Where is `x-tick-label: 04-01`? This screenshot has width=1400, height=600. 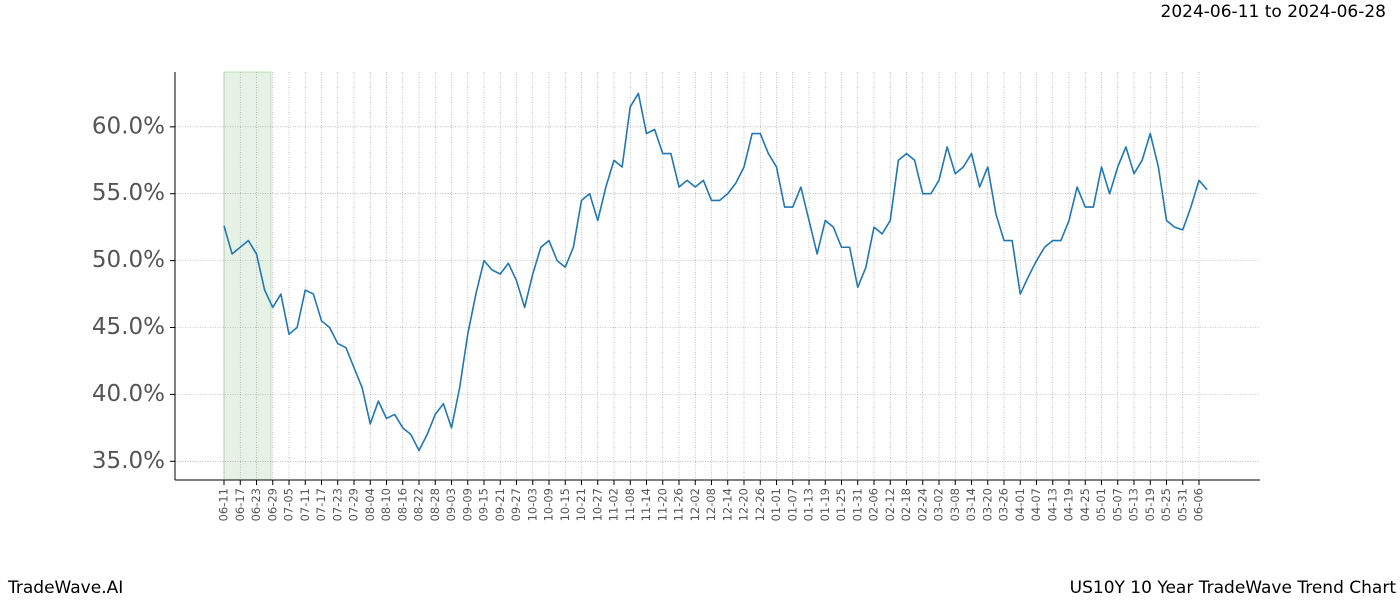
x-tick-label: 04-01 is located at coordinates (1020, 504).